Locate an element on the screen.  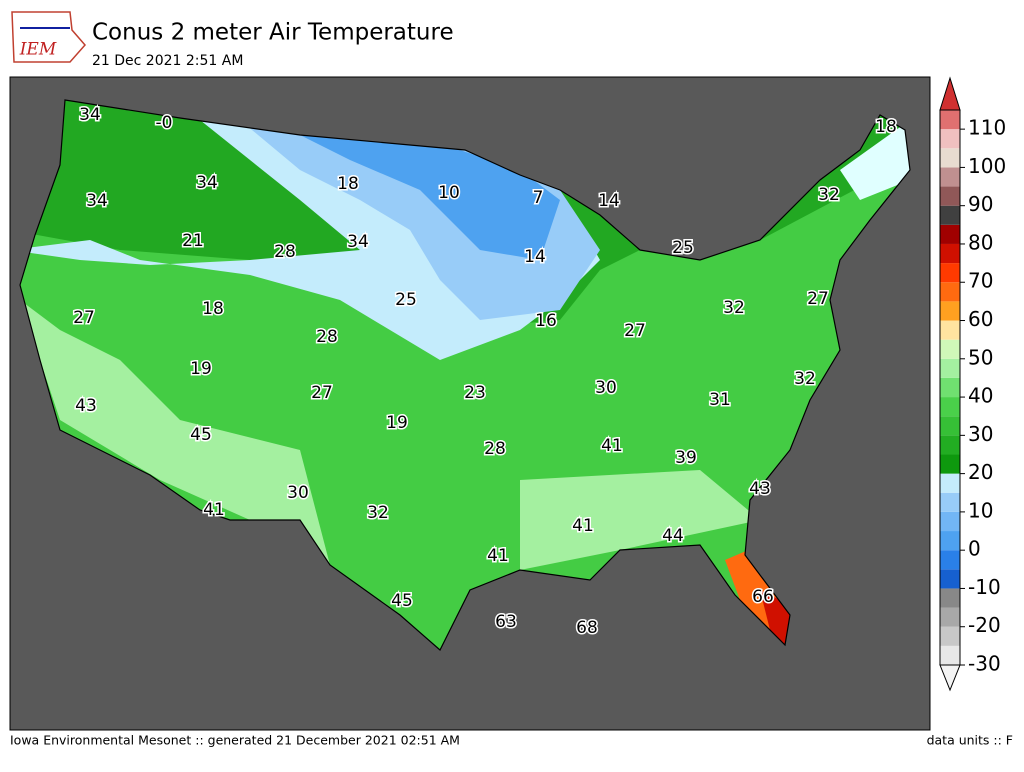
colorbar-frame is located at coordinates (950, 387).